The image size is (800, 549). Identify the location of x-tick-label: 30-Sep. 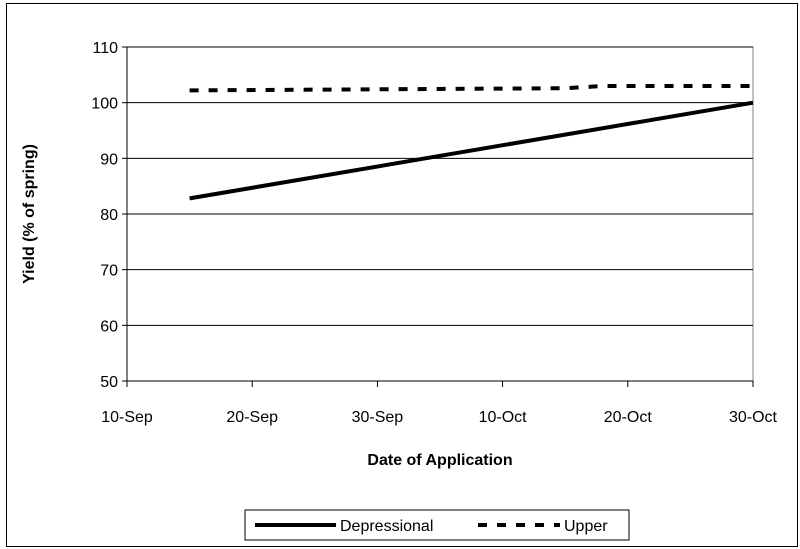
(378, 417).